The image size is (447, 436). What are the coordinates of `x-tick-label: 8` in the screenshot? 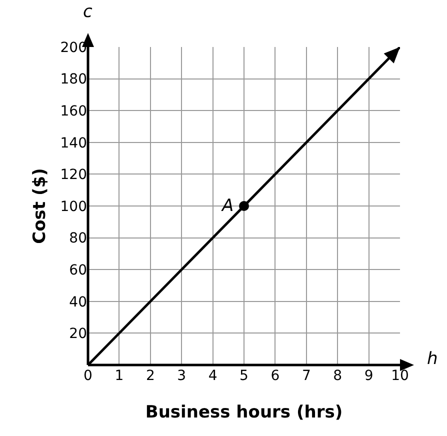 It's located at (337, 376).